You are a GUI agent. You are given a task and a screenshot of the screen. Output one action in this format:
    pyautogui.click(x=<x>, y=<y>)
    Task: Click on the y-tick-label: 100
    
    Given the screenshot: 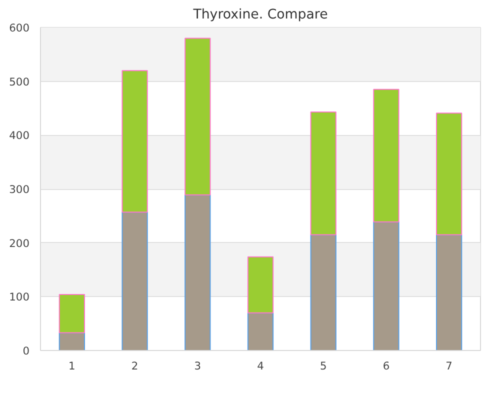 What is the action you would take?
    pyautogui.click(x=19, y=297)
    